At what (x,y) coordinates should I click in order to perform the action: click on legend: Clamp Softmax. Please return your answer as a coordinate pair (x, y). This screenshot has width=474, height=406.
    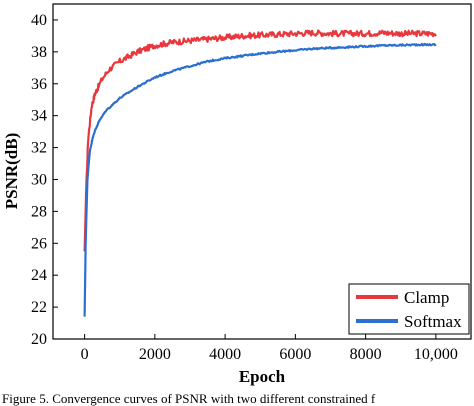
    Looking at the image, I should click on (409, 309).